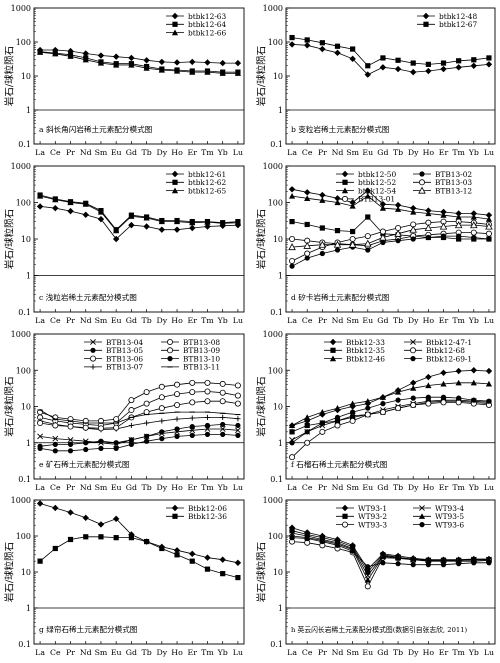  I want to click on x-tick-label: Er, so click(193, 487).